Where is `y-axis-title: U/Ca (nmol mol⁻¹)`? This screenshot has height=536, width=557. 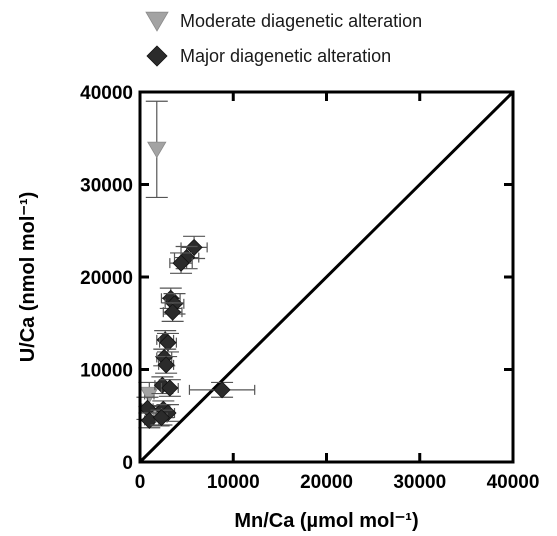
y-axis-title: U/Ca (nmol mol⁻¹) is located at coordinates (28, 277).